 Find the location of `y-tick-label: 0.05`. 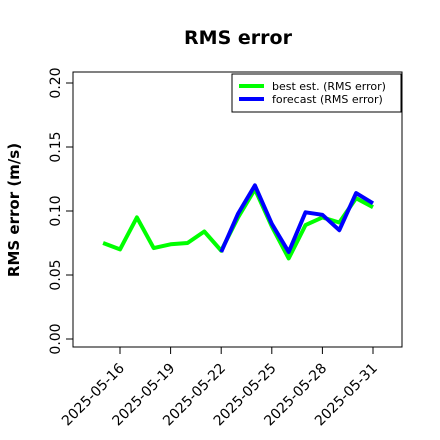

y-tick-label: 0.05 is located at coordinates (56, 274).